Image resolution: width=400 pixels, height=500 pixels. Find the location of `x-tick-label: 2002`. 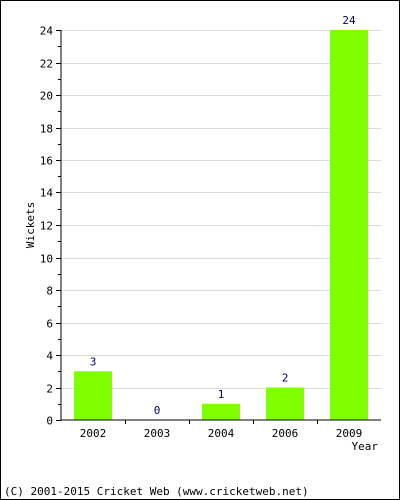

x-tick-label: 2002 is located at coordinates (93, 433).